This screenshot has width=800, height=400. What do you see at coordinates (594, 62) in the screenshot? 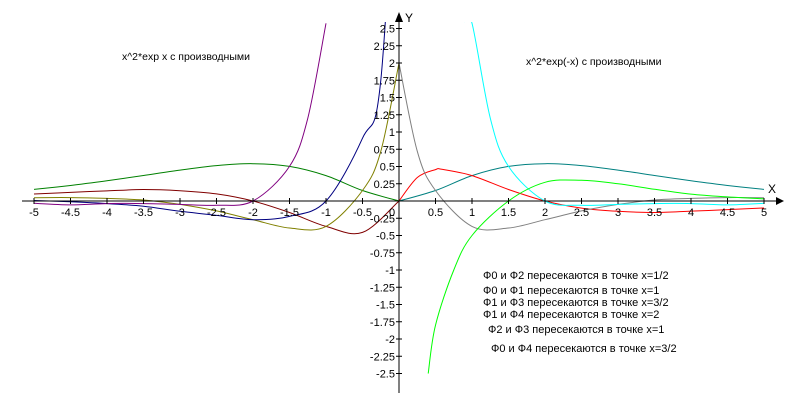
I see `right-caption: x^2*exp(-x) с производными` at bounding box center [594, 62].